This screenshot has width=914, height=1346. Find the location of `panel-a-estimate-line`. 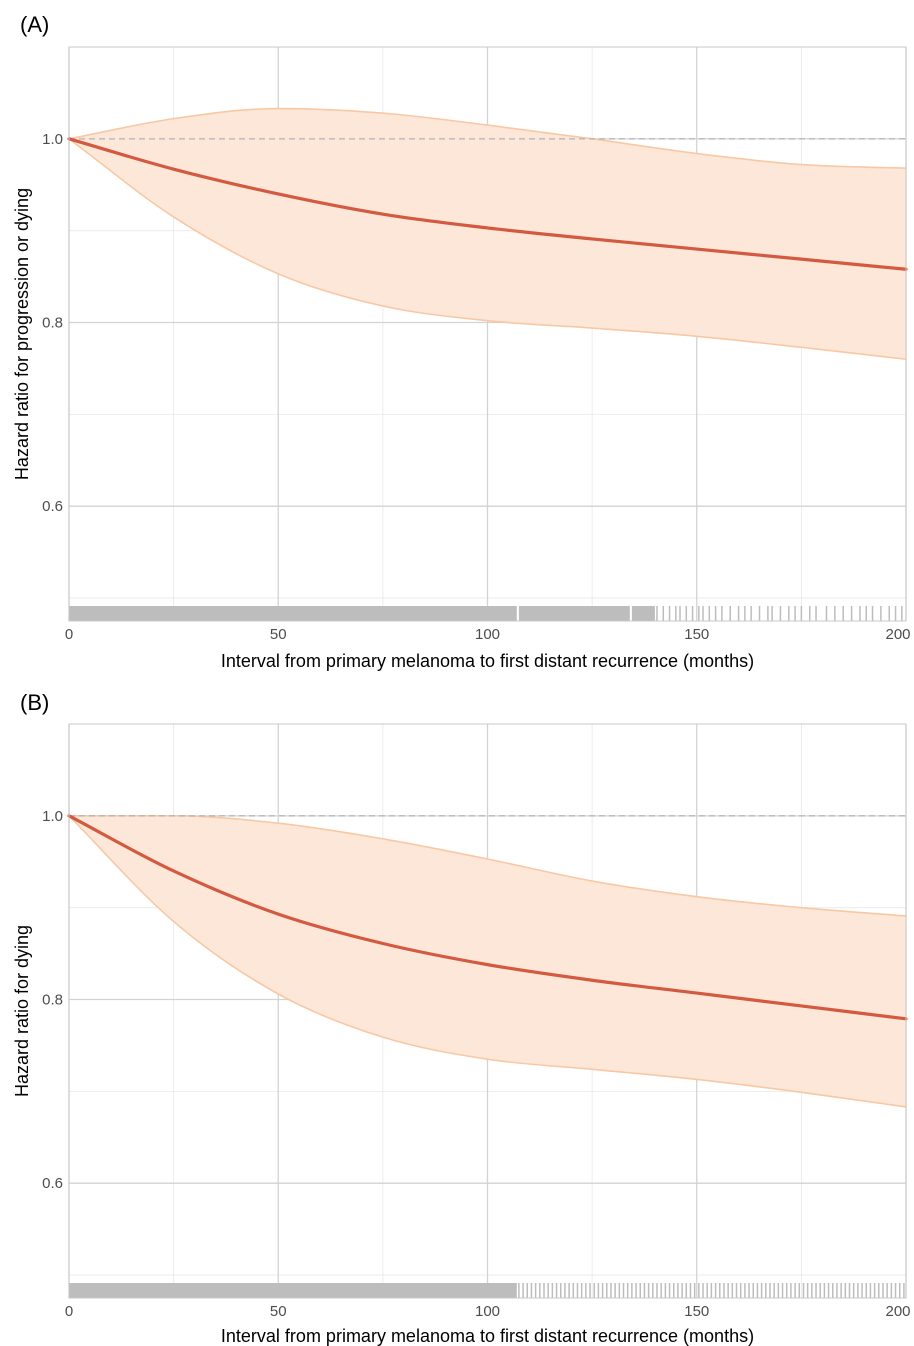

panel-a-estimate-line is located at coordinates (487, 204).